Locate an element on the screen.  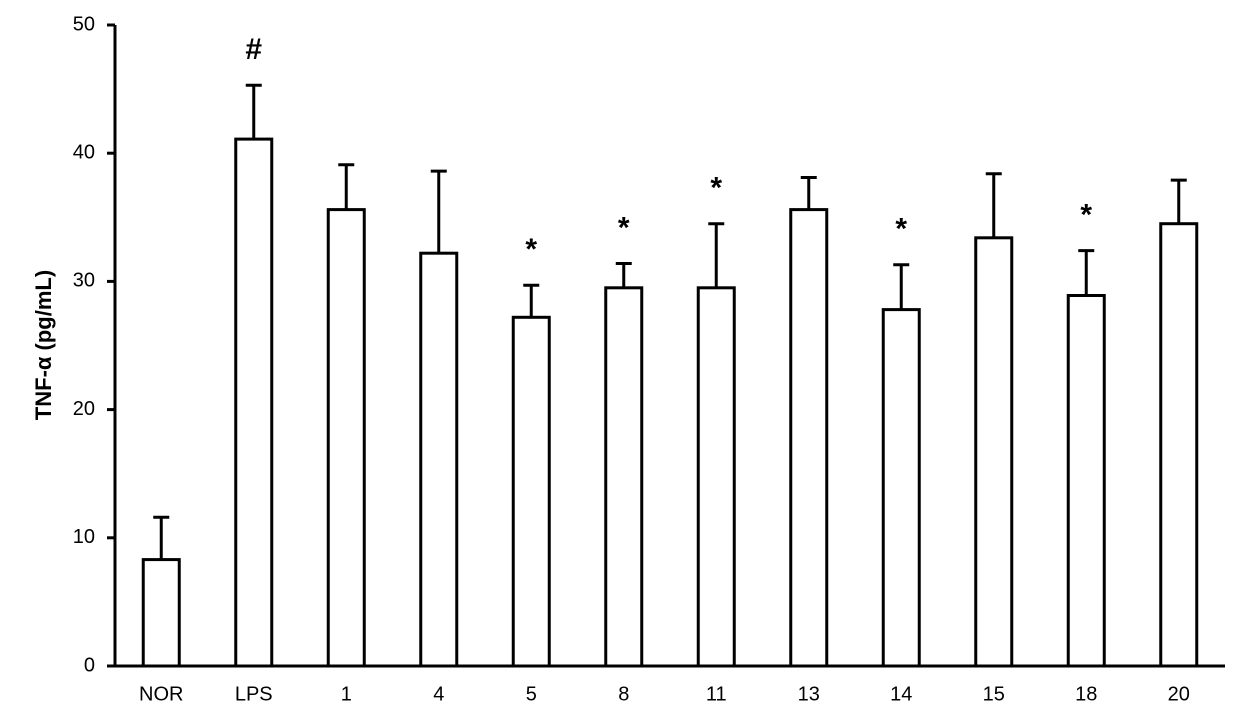
y-axis-label: TNF-α (pg/mL) is located at coordinates (43, 345).